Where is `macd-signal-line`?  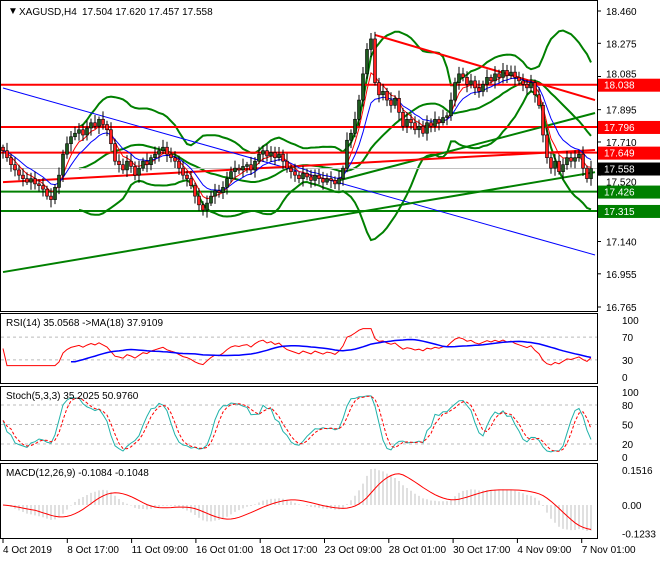 macd-signal-line is located at coordinates (297, 501).